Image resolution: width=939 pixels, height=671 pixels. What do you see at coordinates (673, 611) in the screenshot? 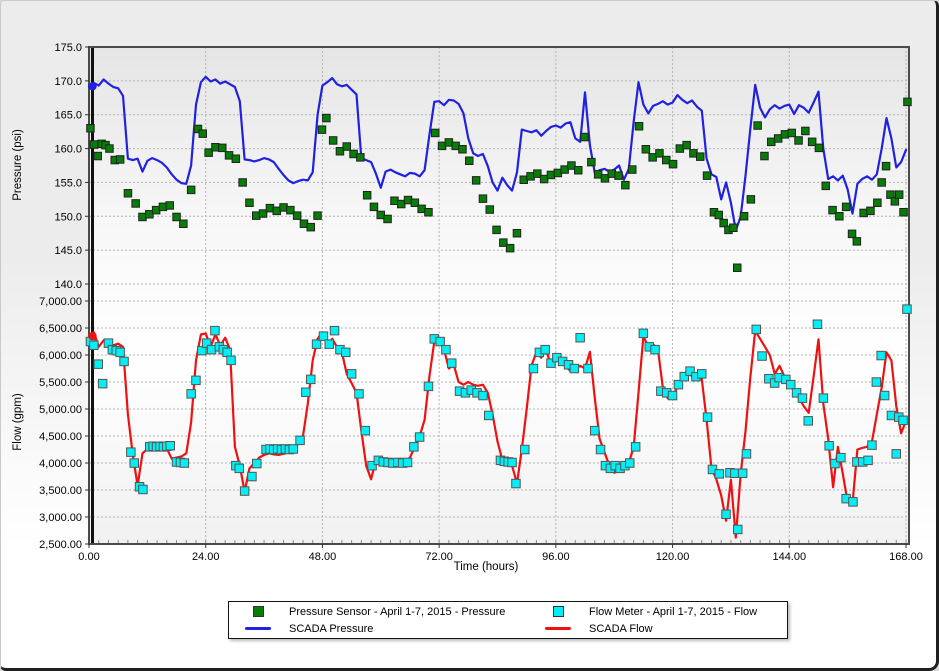
I see `legend-label-flow-meter: Flow Meter - April 1-7, 2015 - Flow` at bounding box center [673, 611].